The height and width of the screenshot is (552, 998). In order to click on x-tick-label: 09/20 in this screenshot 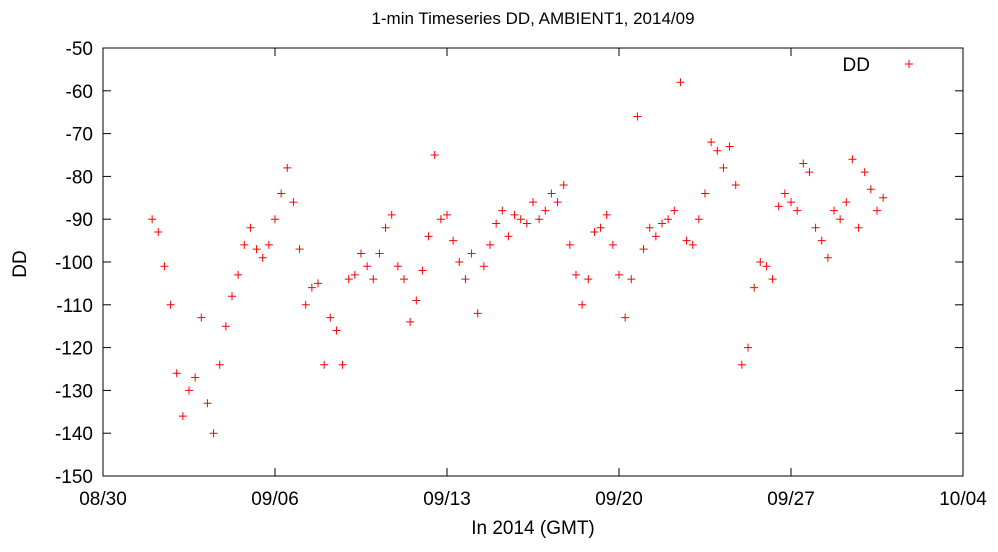, I will do `click(619, 499)`.